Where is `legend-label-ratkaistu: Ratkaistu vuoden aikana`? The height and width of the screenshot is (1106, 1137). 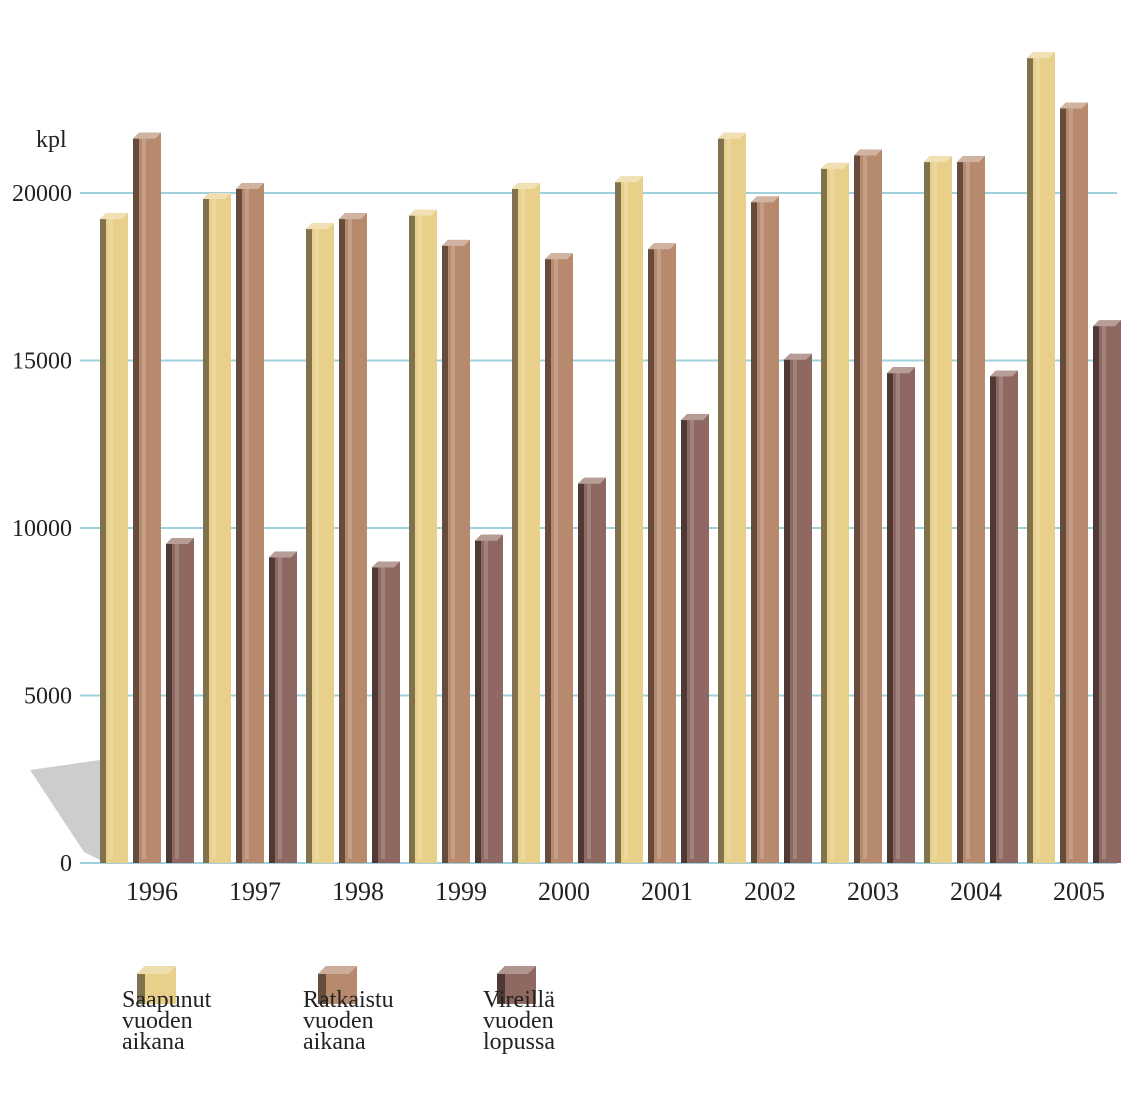
legend-label-ratkaistu: Ratkaistu vuoden aikana is located at coordinates (348, 1021).